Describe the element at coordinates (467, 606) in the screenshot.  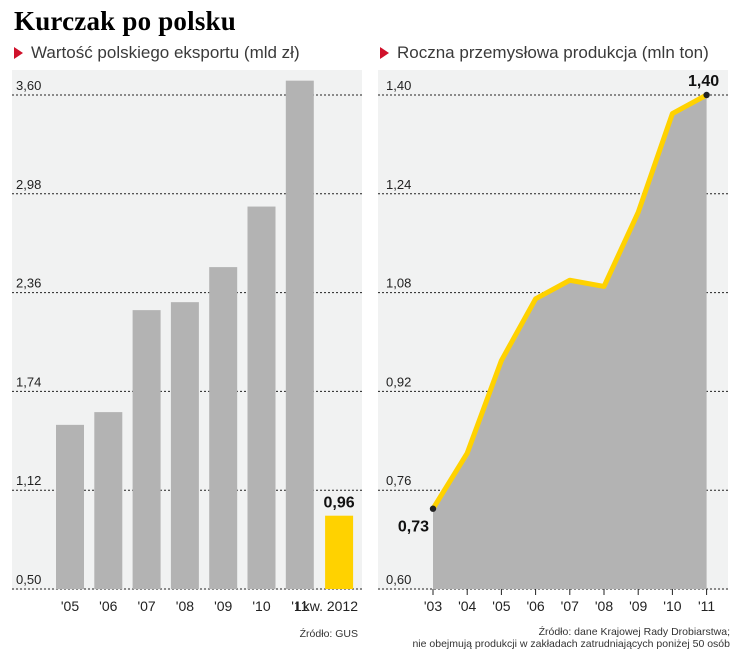
I see `right-x-tick-label: '04` at that location.